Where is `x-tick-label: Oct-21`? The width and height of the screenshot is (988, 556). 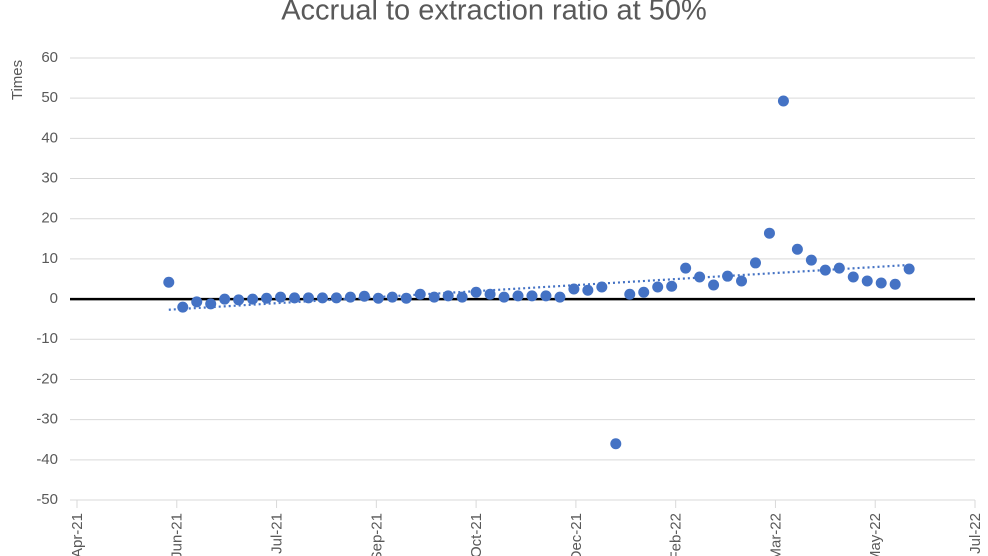
x-tick-label: Oct-21 is located at coordinates (476, 534).